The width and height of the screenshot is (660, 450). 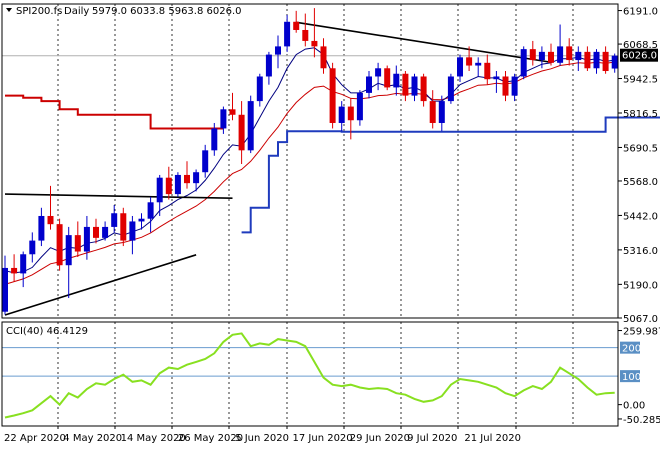 What do you see at coordinates (100, 285) in the screenshot?
I see `trendline` at bounding box center [100, 285].